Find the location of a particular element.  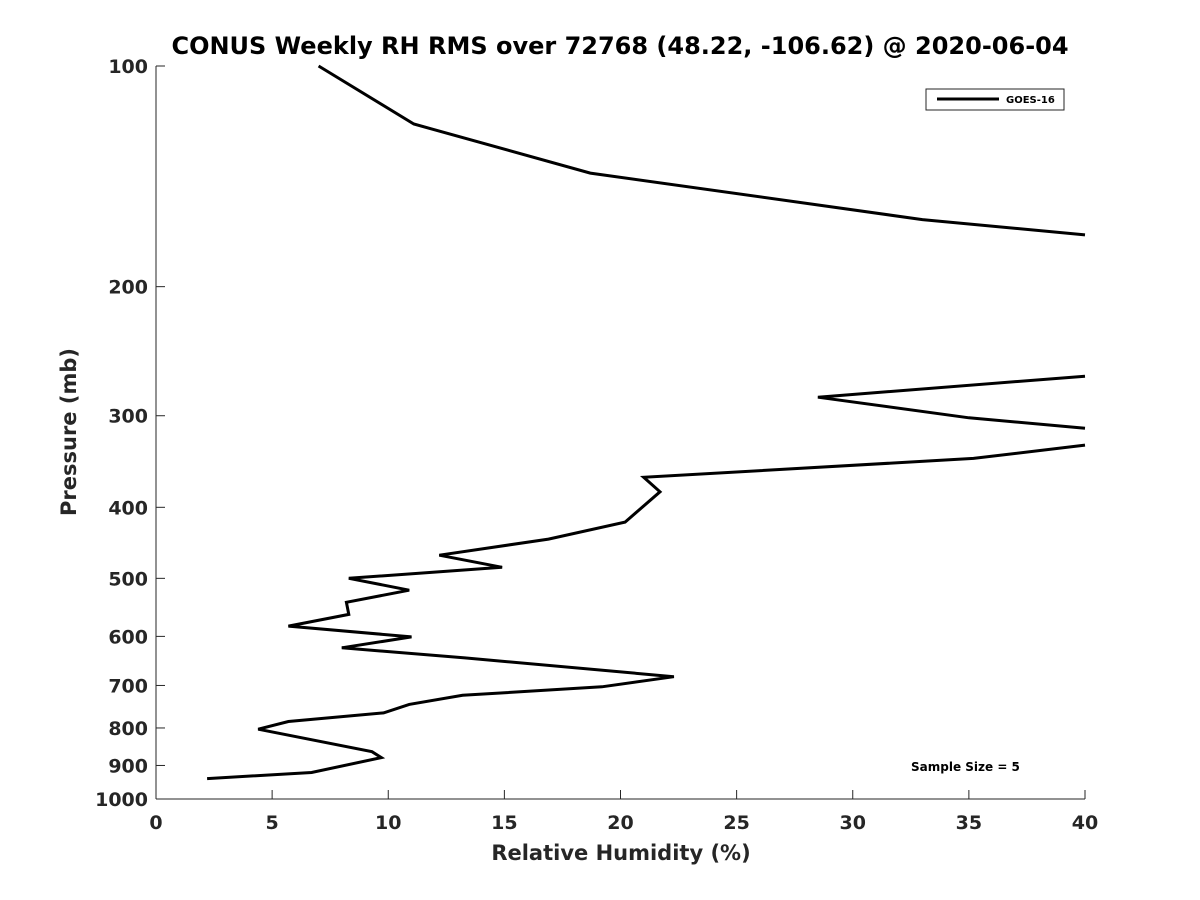

y-tick-label: 100 is located at coordinates (128, 67).